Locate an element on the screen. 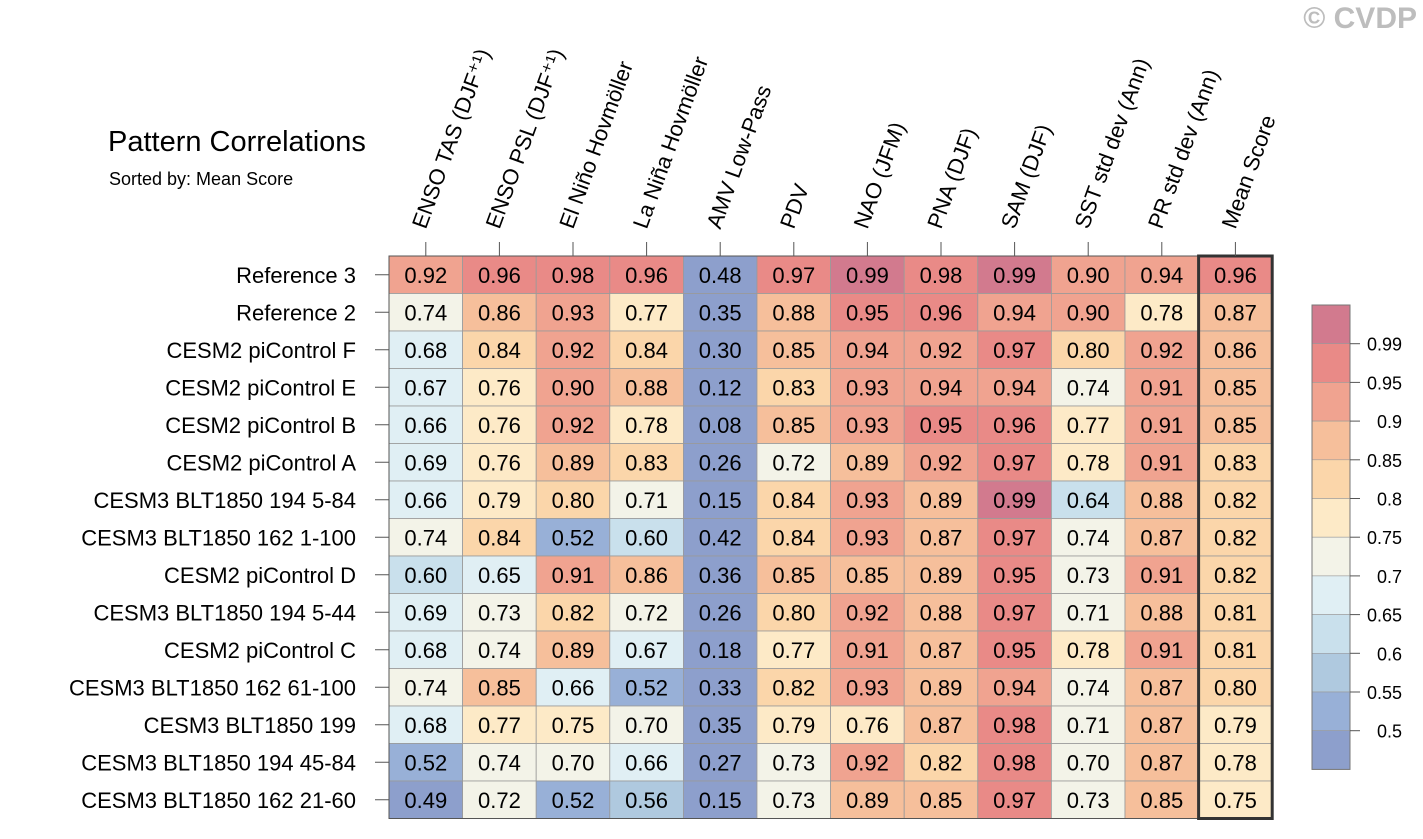  cell-value: 0.69 is located at coordinates (425, 612).